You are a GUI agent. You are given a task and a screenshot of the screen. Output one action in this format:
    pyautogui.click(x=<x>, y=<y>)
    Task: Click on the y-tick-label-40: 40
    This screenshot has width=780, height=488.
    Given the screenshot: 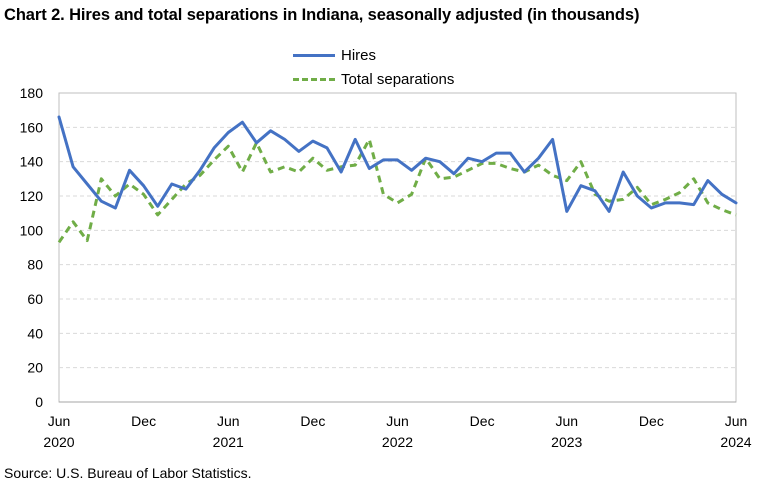 What is the action you would take?
    pyautogui.click(x=35, y=333)
    